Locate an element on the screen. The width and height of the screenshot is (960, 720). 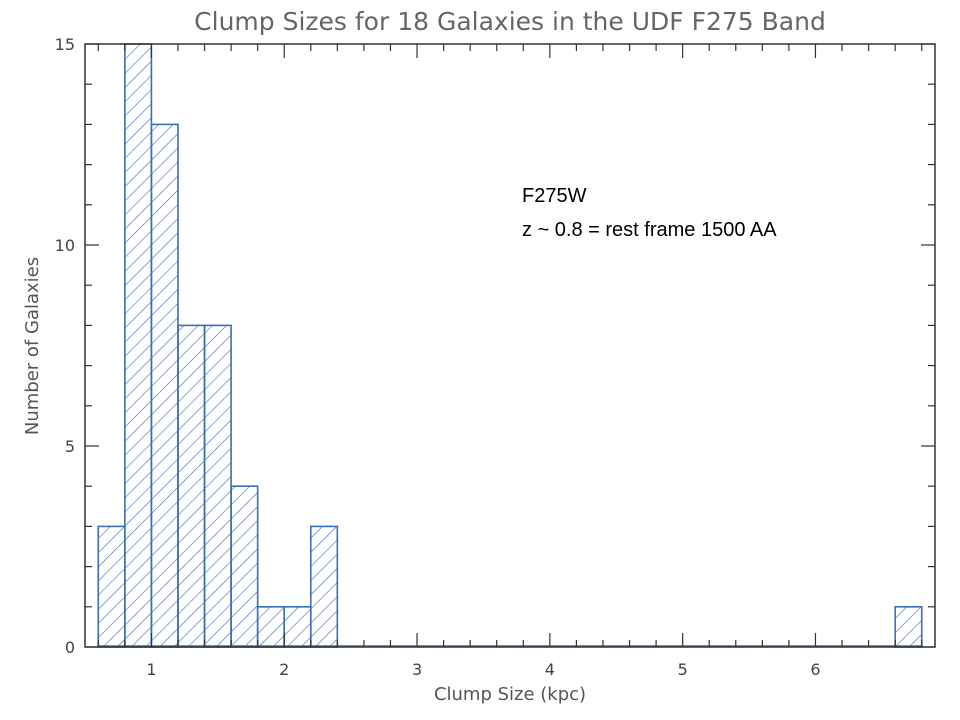
y-tick-label-5: 5 is located at coordinates (70, 446).